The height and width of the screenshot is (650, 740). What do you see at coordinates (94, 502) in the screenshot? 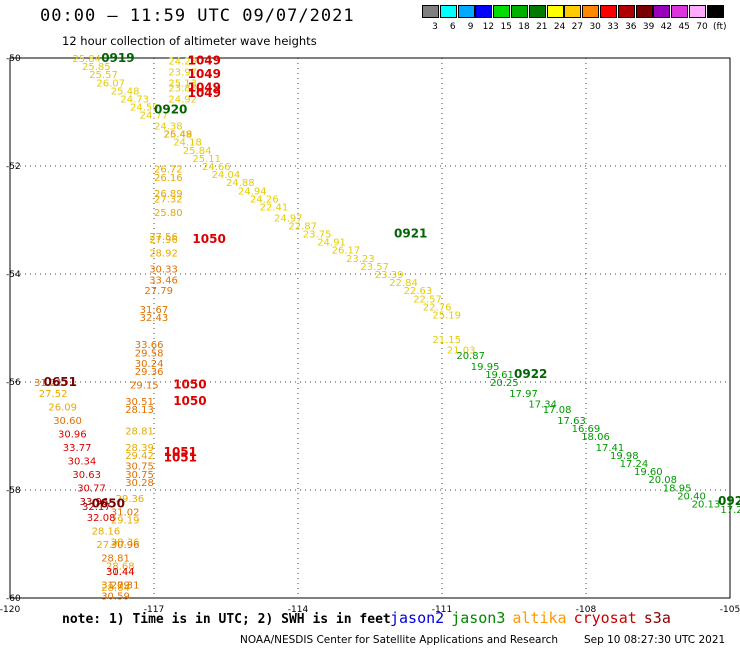
I see `wave-height-value: 33.96` at bounding box center [94, 502].